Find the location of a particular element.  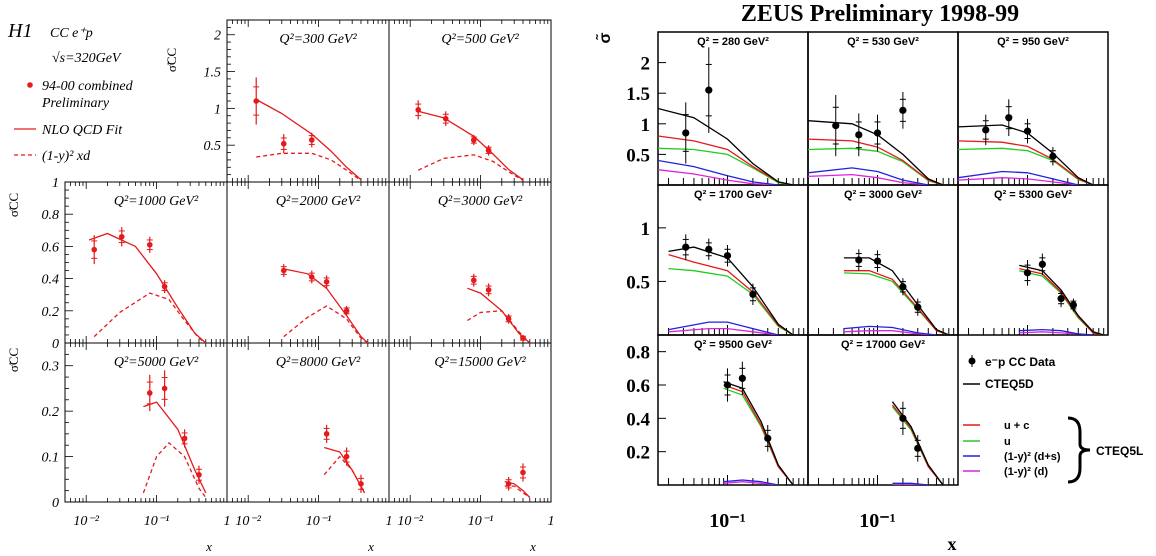

zeus-x-axis-label: x is located at coordinates (952, 544).